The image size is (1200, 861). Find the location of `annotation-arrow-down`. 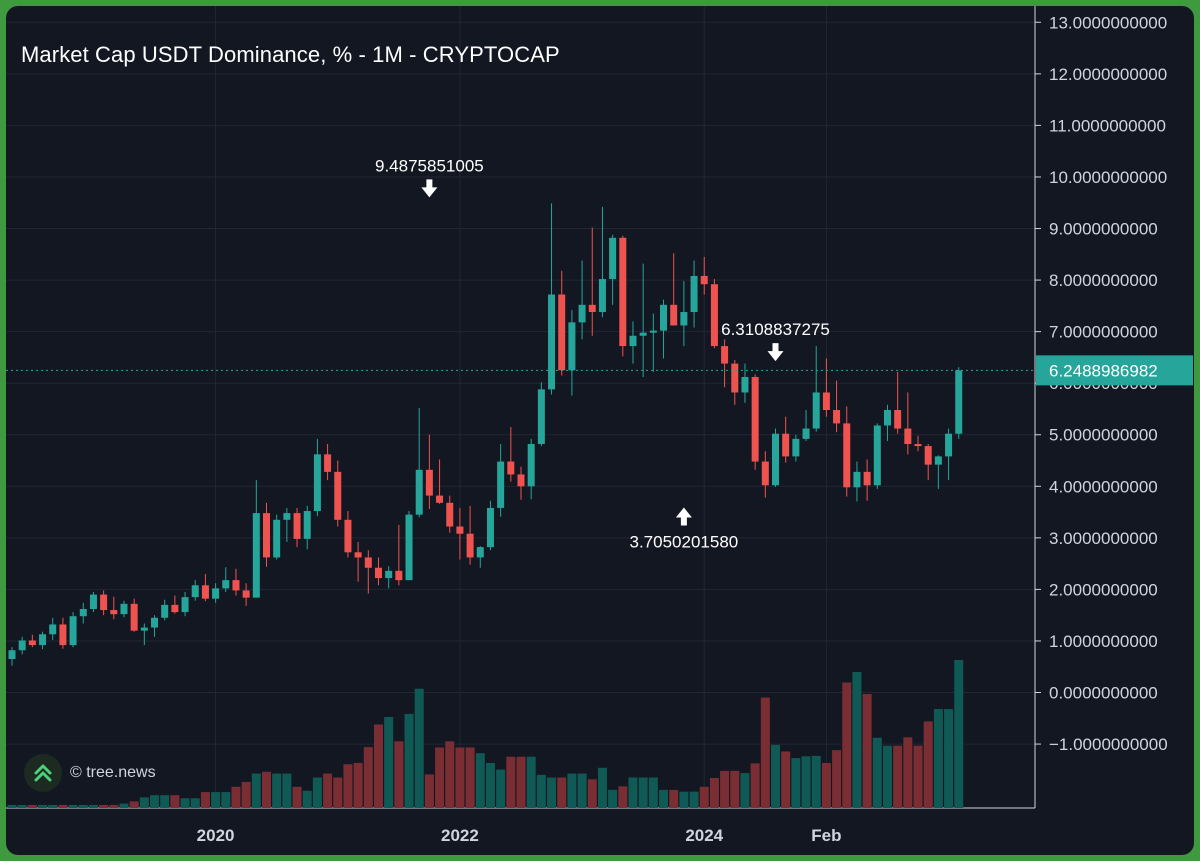

annotation-arrow-down is located at coordinates (775, 356).